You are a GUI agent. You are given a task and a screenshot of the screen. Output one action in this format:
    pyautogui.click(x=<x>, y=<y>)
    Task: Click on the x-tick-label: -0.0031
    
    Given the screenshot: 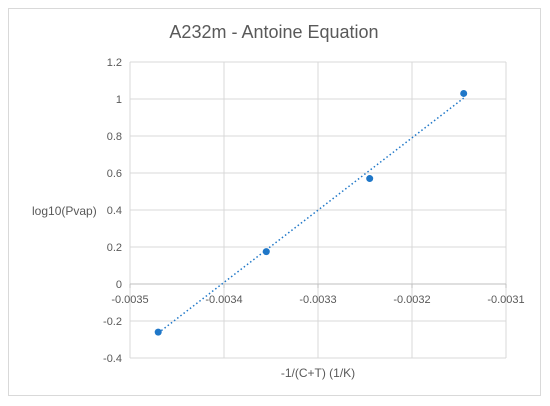 What is the action you would take?
    pyautogui.click(x=505, y=300)
    